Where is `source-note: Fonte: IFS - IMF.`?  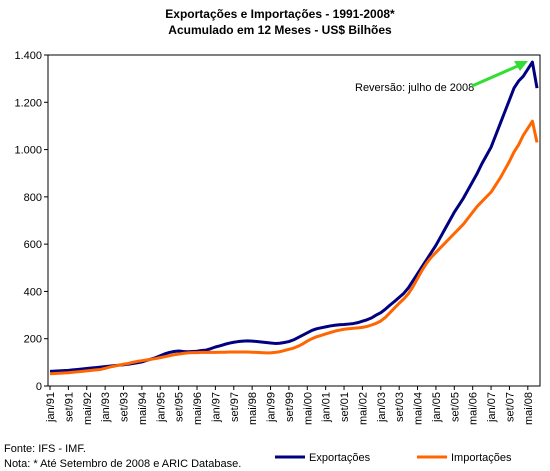
source-note: Fonte: IFS - IMF. is located at coordinates (45, 449).